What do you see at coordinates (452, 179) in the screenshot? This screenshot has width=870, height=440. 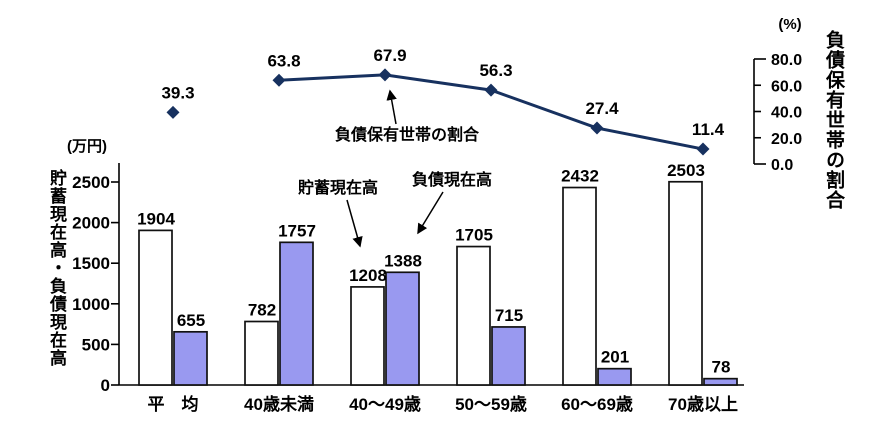 I see `annotation-label: 負債現在高` at bounding box center [452, 179].